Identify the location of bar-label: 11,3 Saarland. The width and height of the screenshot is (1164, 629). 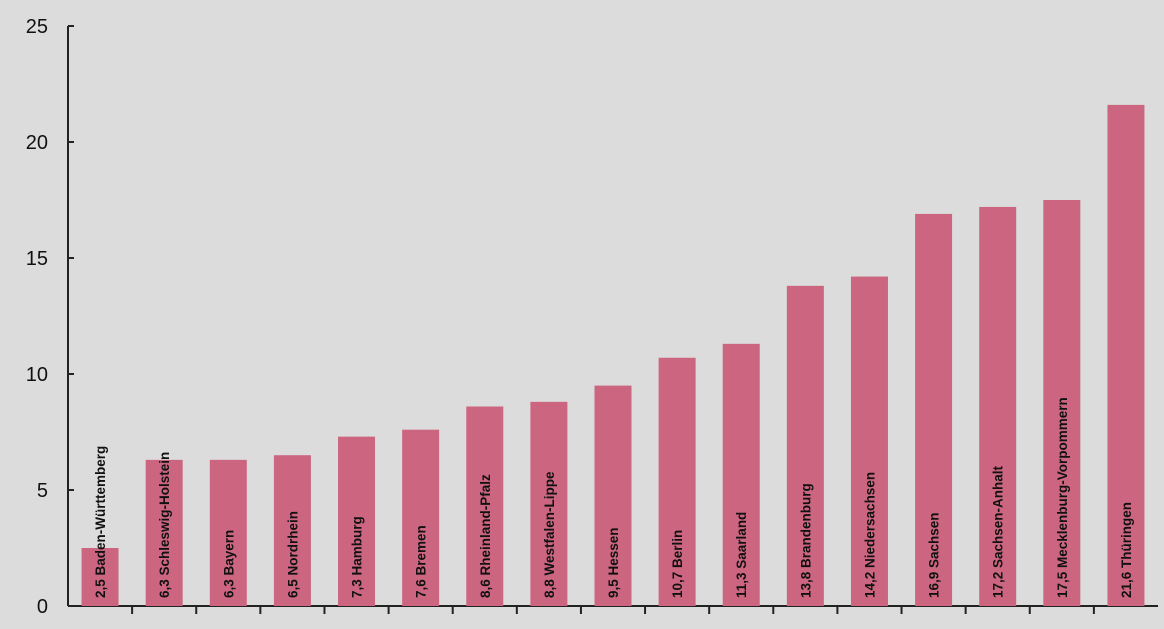
(741, 555).